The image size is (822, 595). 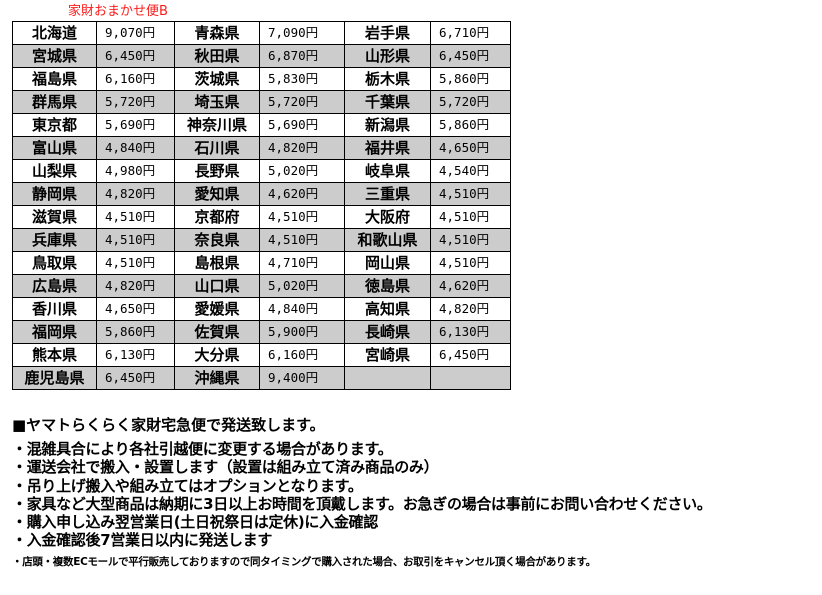 What do you see at coordinates (217, 33) in the screenshot?
I see `prefecture-cell: 青森県` at bounding box center [217, 33].